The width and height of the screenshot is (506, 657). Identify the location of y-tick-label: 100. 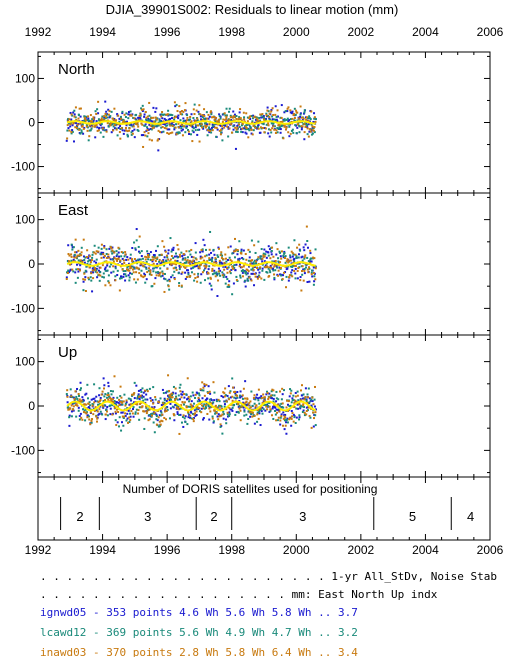
(25, 220).